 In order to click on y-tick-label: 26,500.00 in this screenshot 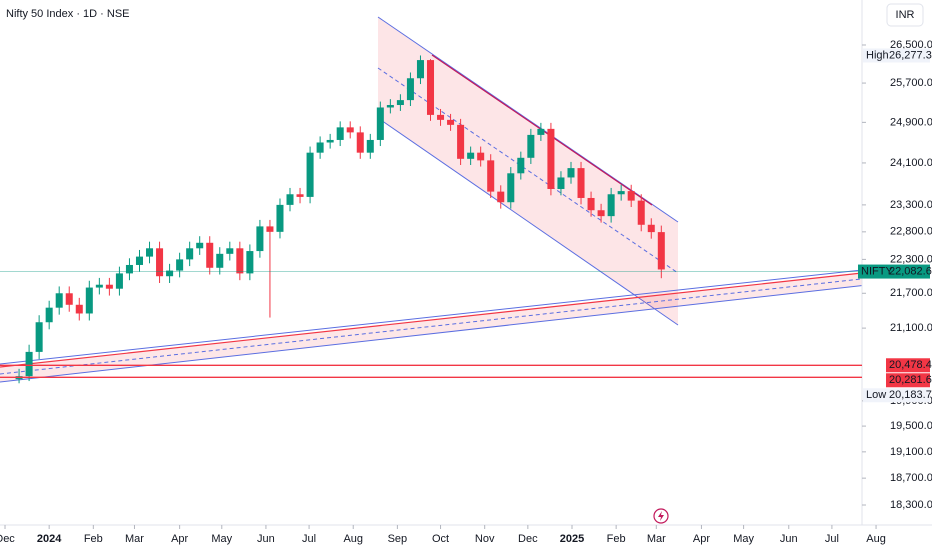, I will do `click(911, 45)`.